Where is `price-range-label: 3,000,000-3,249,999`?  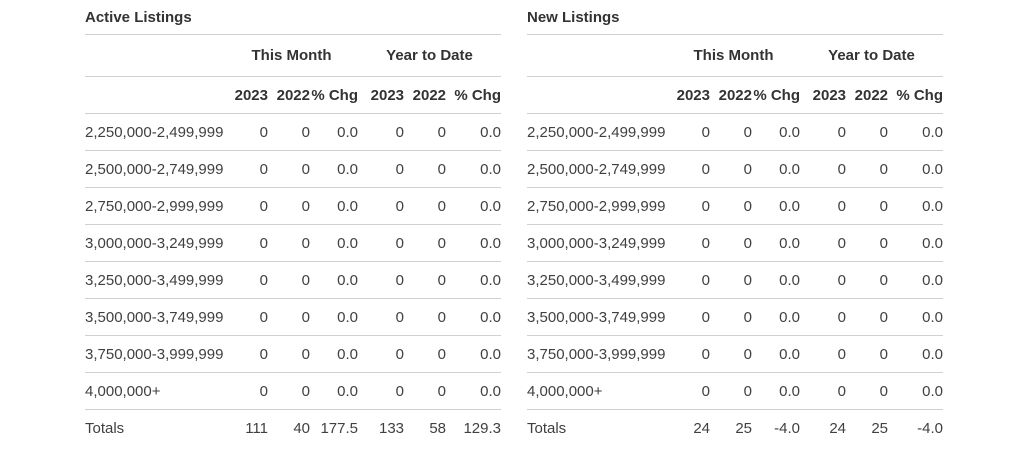
price-range-label: 3,000,000-3,249,999 is located at coordinates (597, 243).